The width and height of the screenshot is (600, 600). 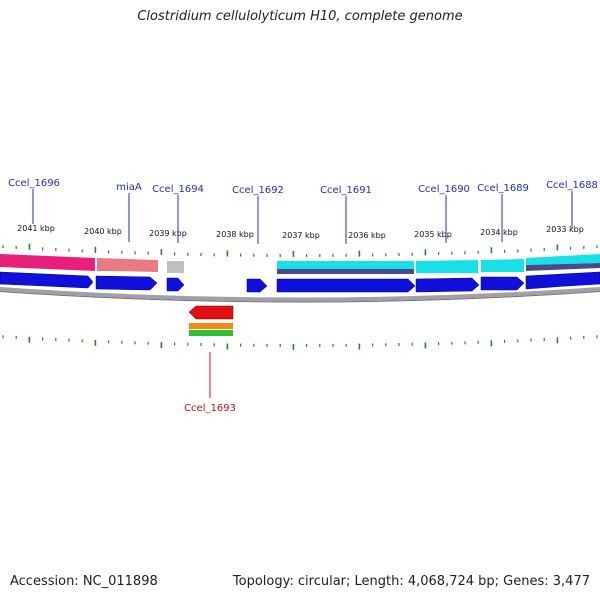 What do you see at coordinates (211, 312) in the screenshot?
I see `cds-arrow-reverse` at bounding box center [211, 312].